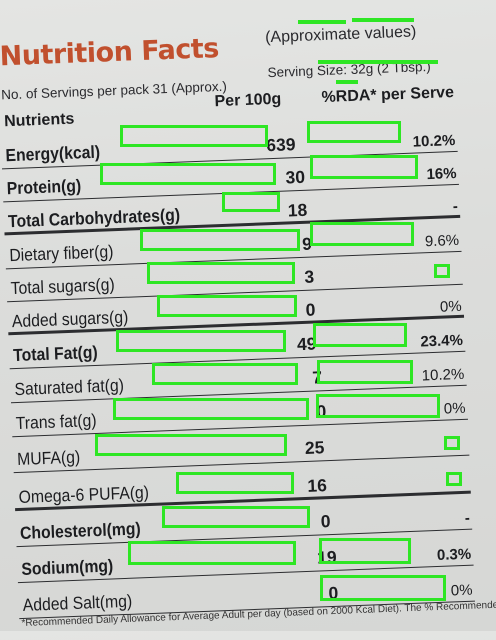 The height and width of the screenshot is (640, 496). Describe the element at coordinates (48, 458) in the screenshot. I see `nutrient-name: MUFA(g)` at that location.